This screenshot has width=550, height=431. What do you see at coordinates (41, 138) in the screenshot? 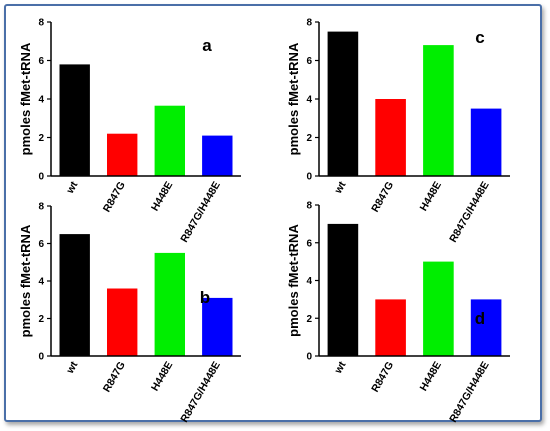
I see `y-tick-label-a-1: 2` at bounding box center [41, 138].